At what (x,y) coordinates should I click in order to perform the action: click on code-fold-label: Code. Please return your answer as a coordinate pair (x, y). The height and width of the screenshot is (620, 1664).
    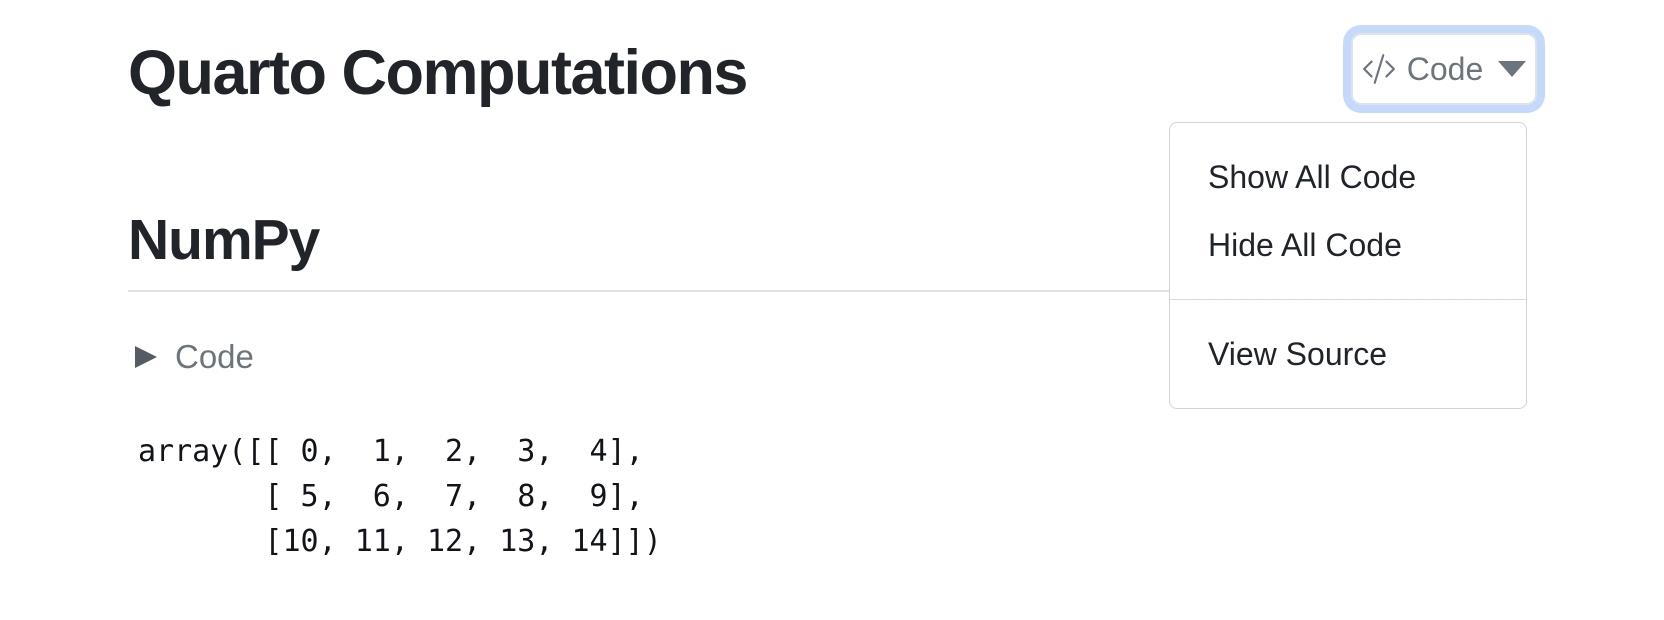
    Looking at the image, I should click on (214, 356).